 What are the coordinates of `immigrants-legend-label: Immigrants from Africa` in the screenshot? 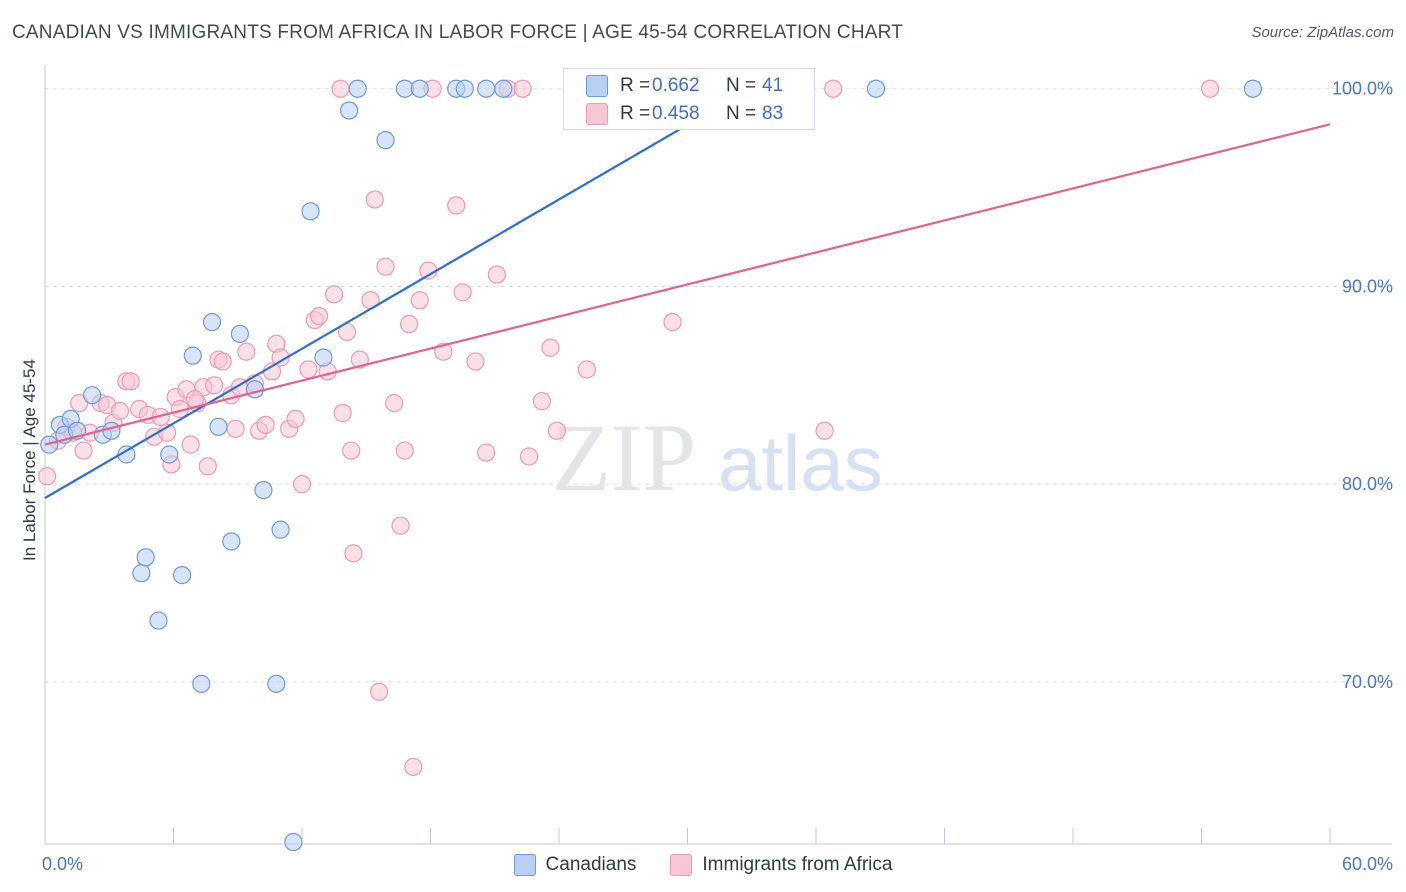 It's located at (797, 864).